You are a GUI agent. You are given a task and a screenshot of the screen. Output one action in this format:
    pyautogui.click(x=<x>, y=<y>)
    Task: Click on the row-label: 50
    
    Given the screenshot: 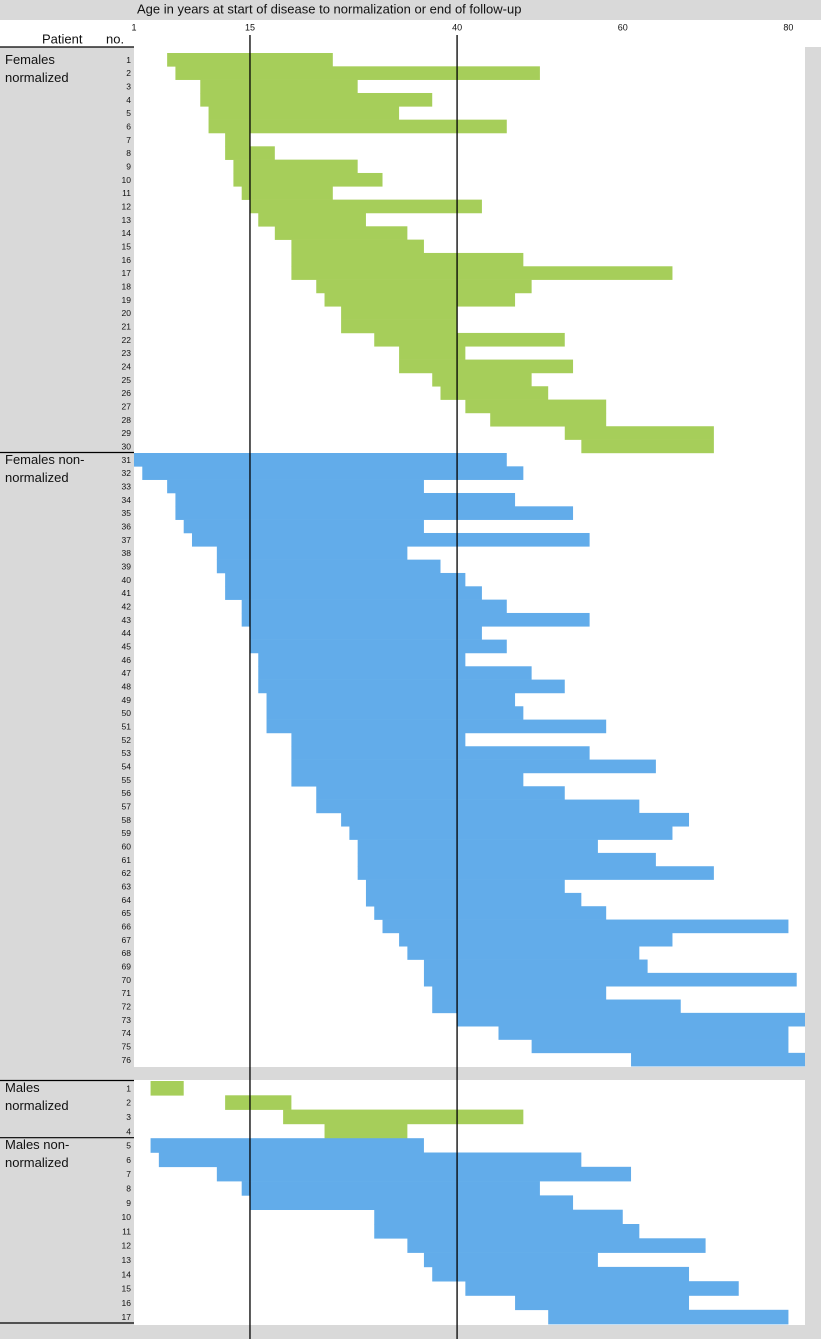 What is the action you would take?
    pyautogui.click(x=127, y=713)
    